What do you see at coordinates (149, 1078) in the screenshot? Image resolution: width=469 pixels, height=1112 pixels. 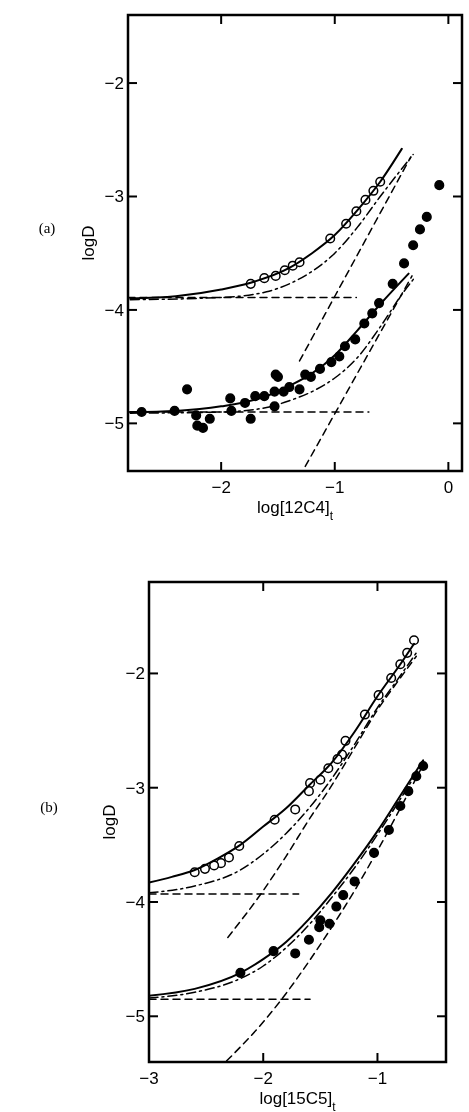 I see `x-tick-label: −3` at bounding box center [149, 1078].